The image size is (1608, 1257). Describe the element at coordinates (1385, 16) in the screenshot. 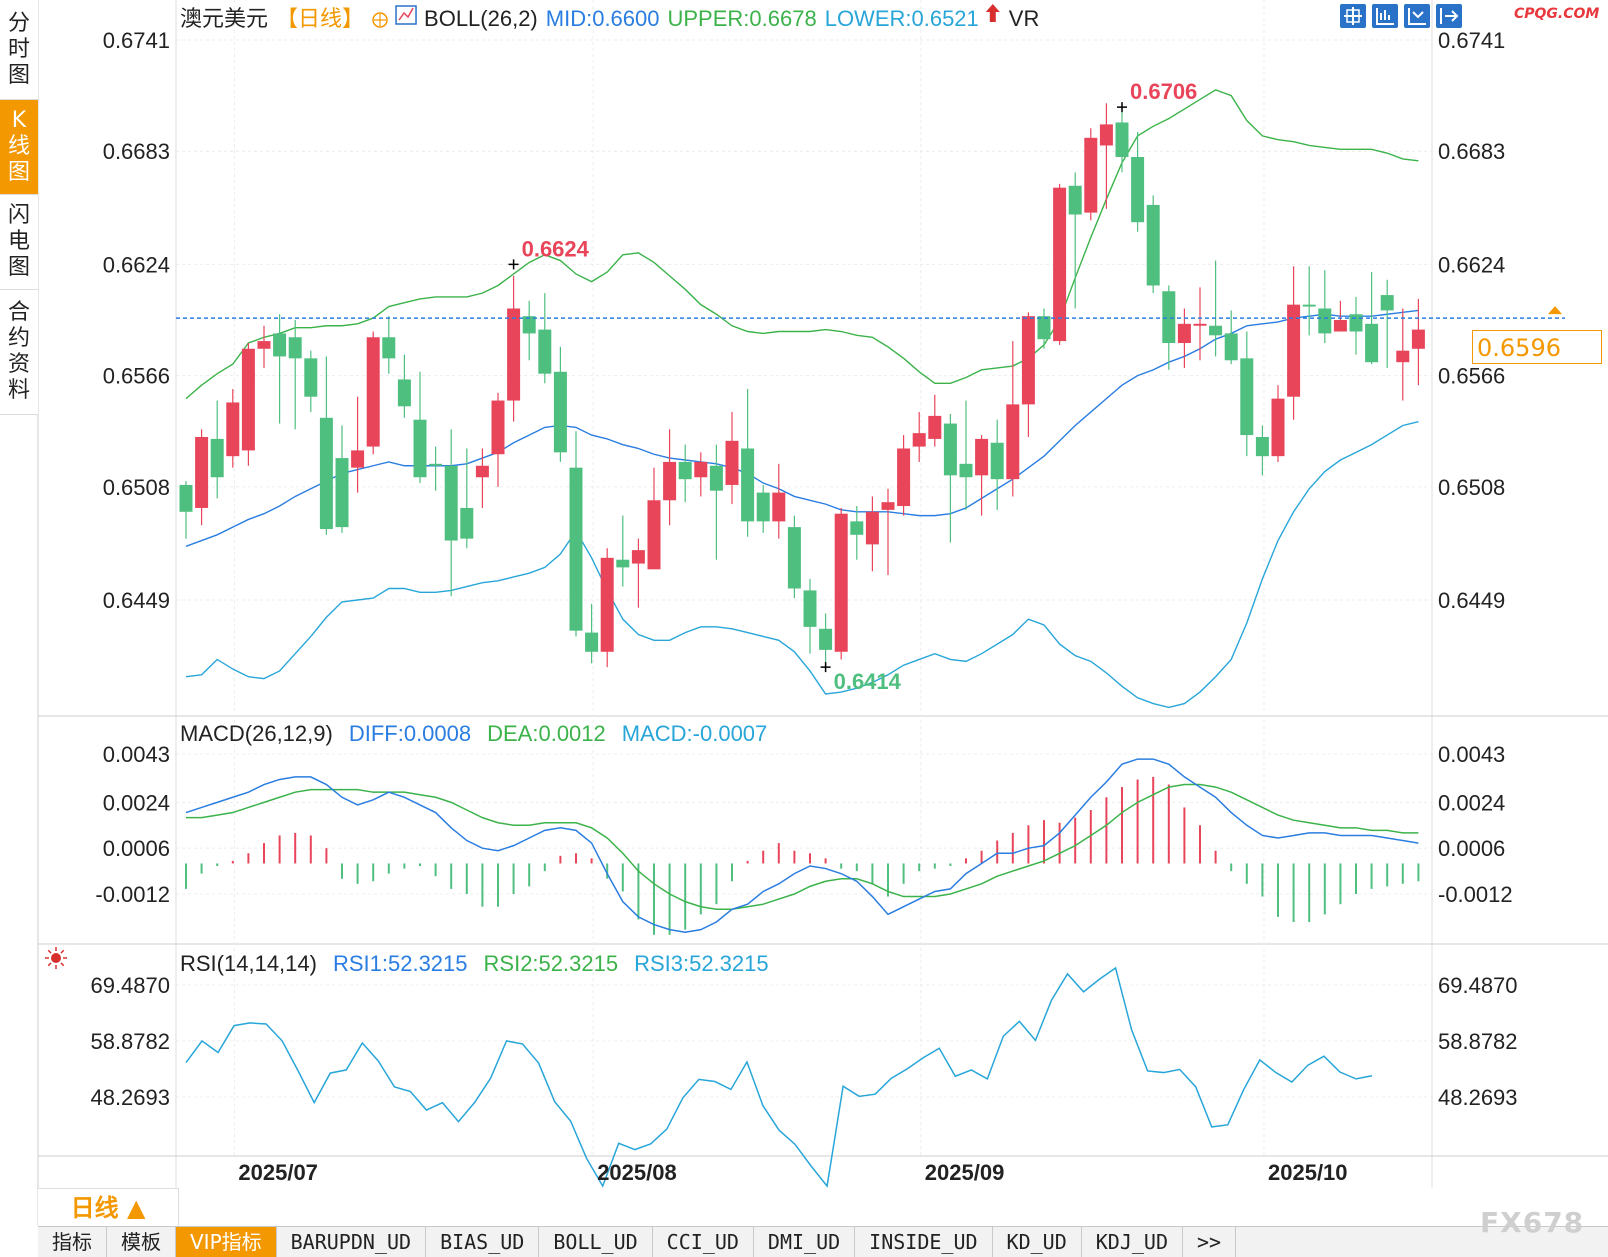

I see `zoom-in-icon` at that location.